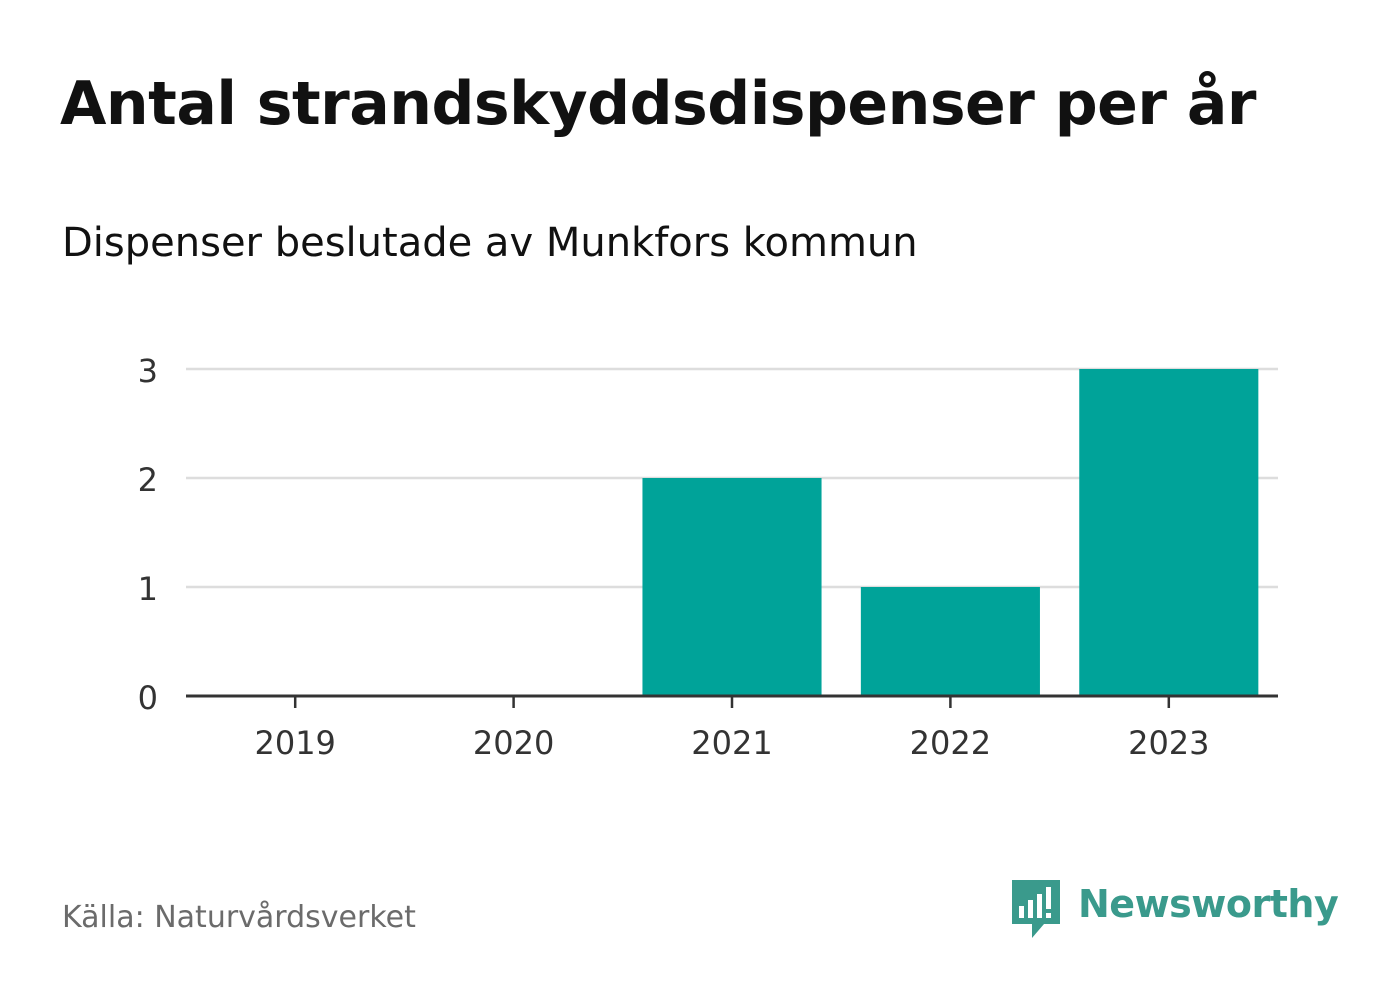 The image size is (1382, 999). What do you see at coordinates (950, 743) in the screenshot?
I see `x-tick-label: 2022` at bounding box center [950, 743].